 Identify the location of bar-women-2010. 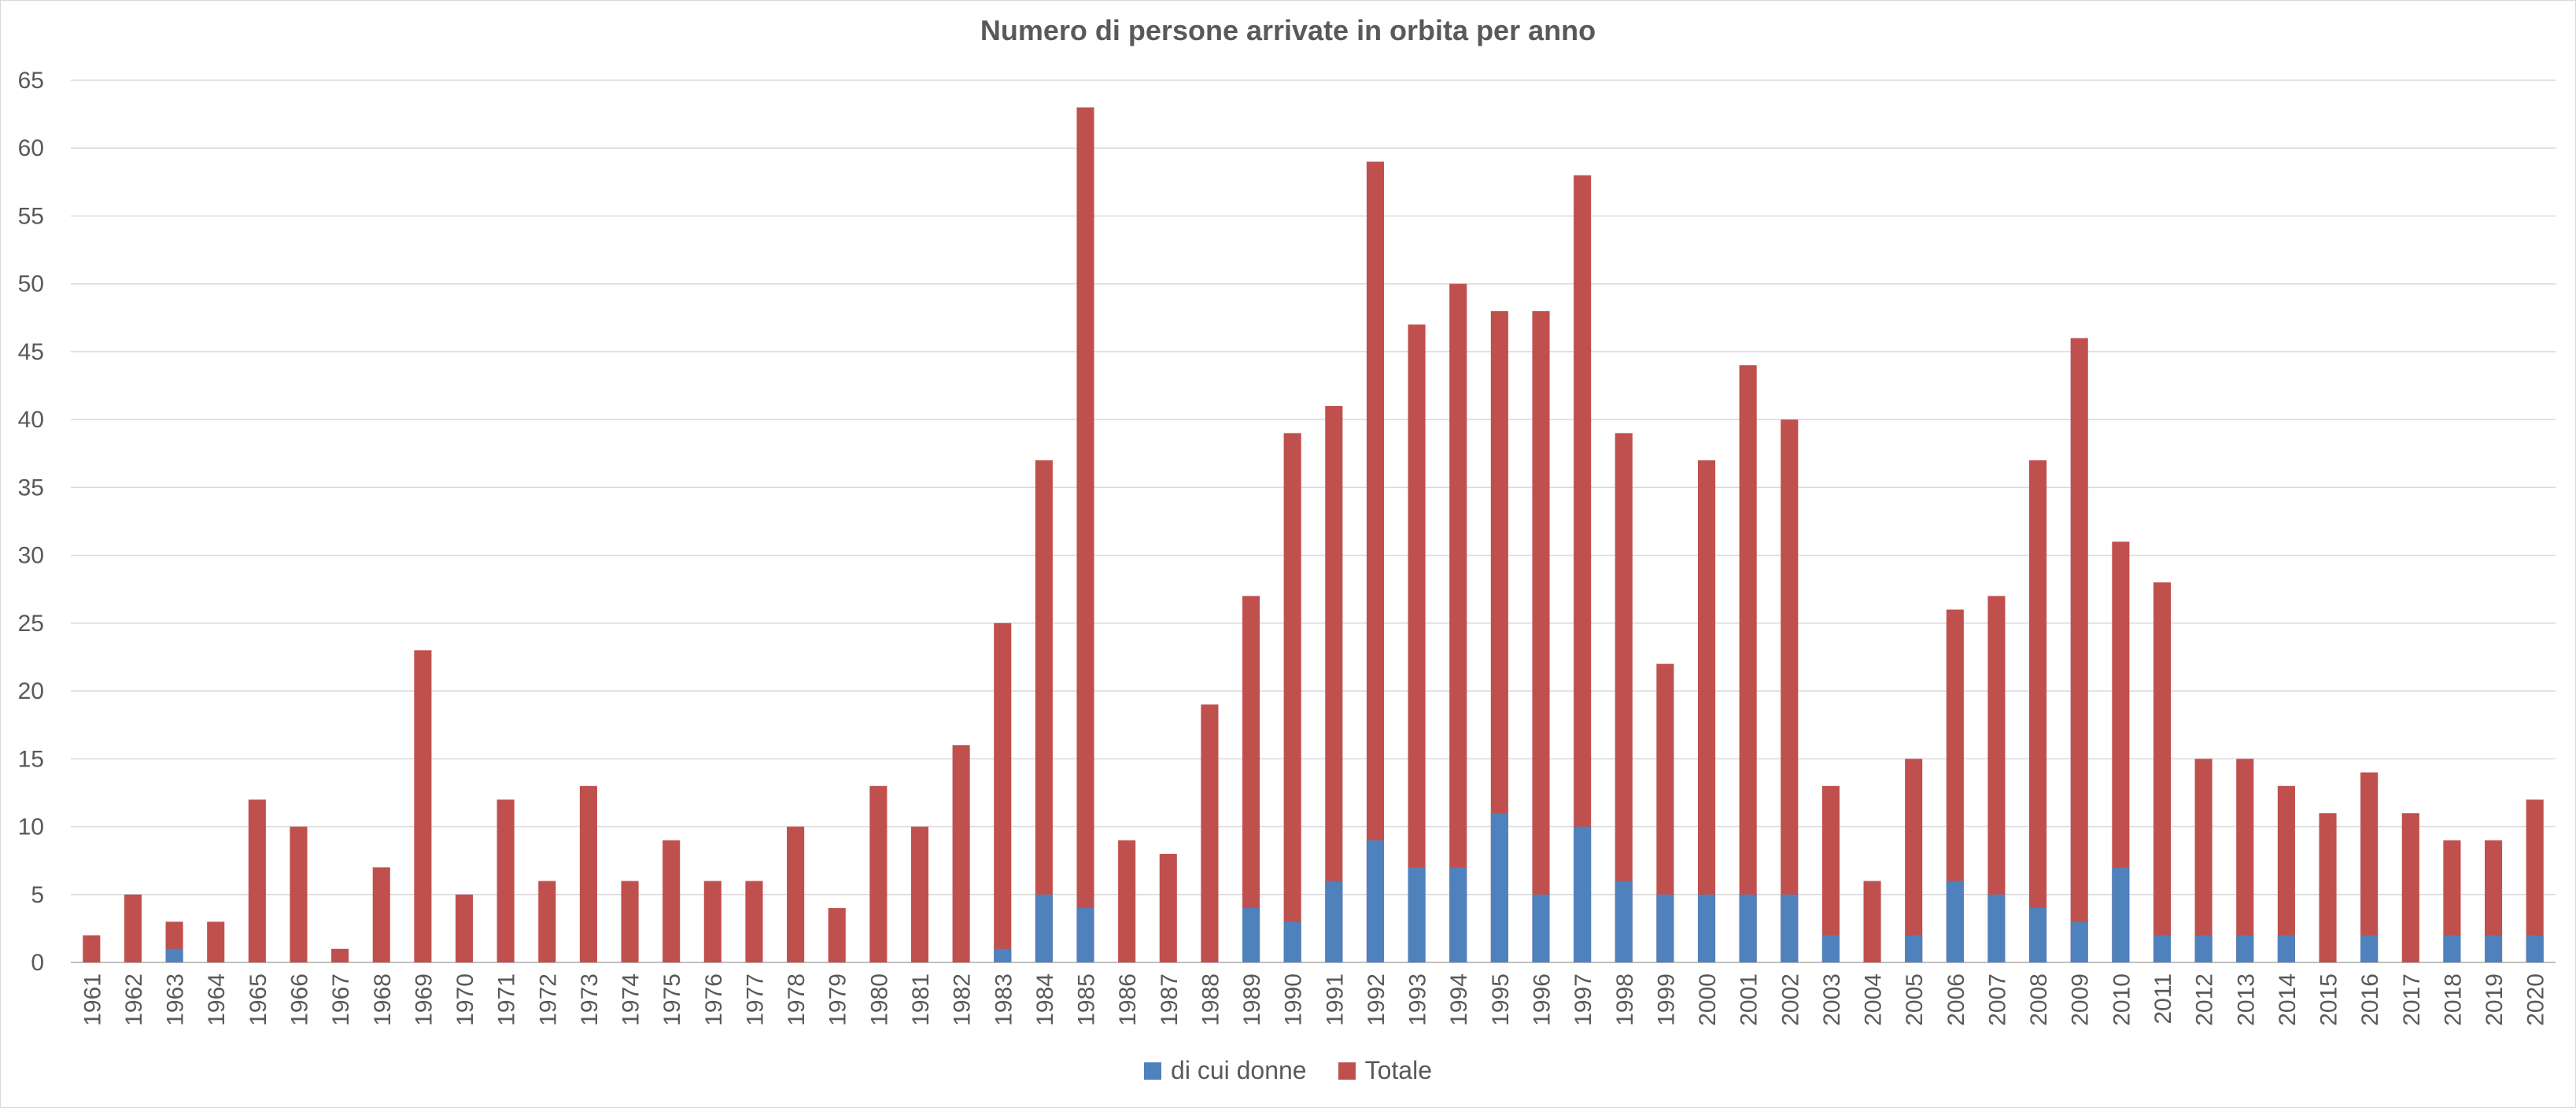
(2121, 915).